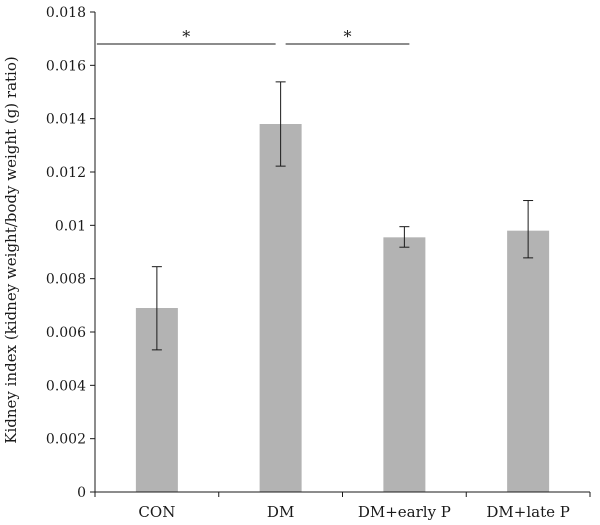 The width and height of the screenshot is (600, 525). I want to click on bar-dm, so click(280, 308).